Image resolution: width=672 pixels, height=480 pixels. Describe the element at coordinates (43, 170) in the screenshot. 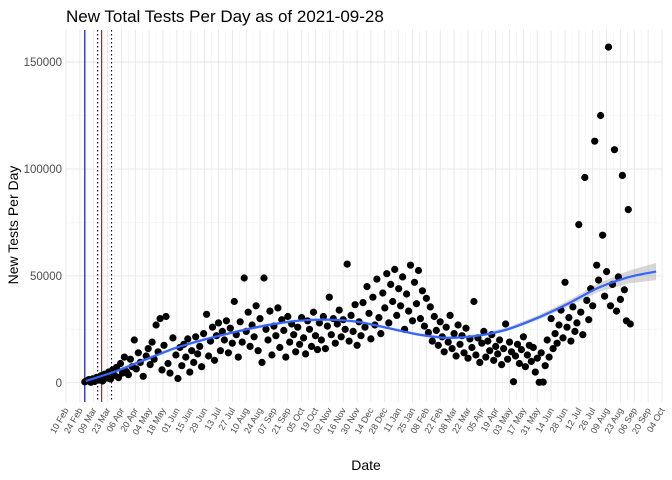

I see `y-tick-label: 100000` at that location.